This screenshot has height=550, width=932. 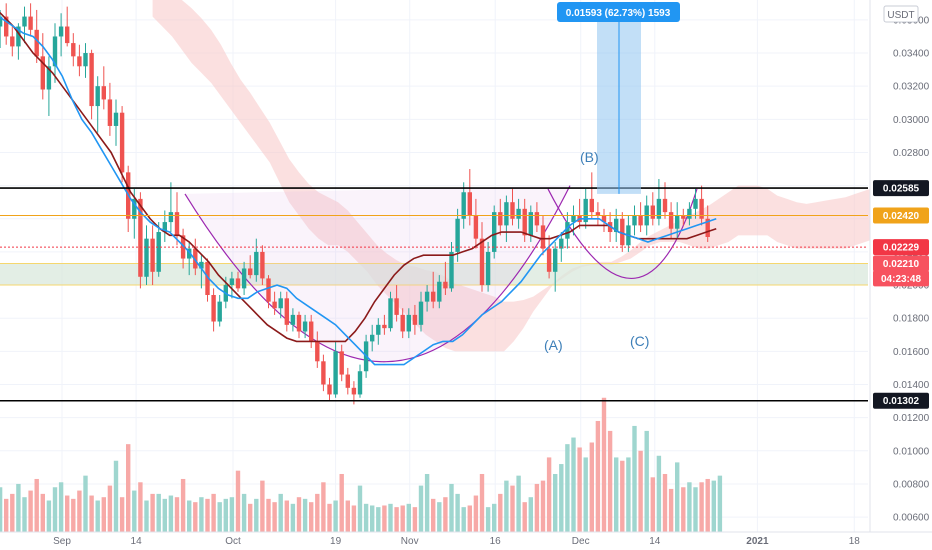 I want to click on price-tick-label: 0.02800, so click(x=911, y=153).